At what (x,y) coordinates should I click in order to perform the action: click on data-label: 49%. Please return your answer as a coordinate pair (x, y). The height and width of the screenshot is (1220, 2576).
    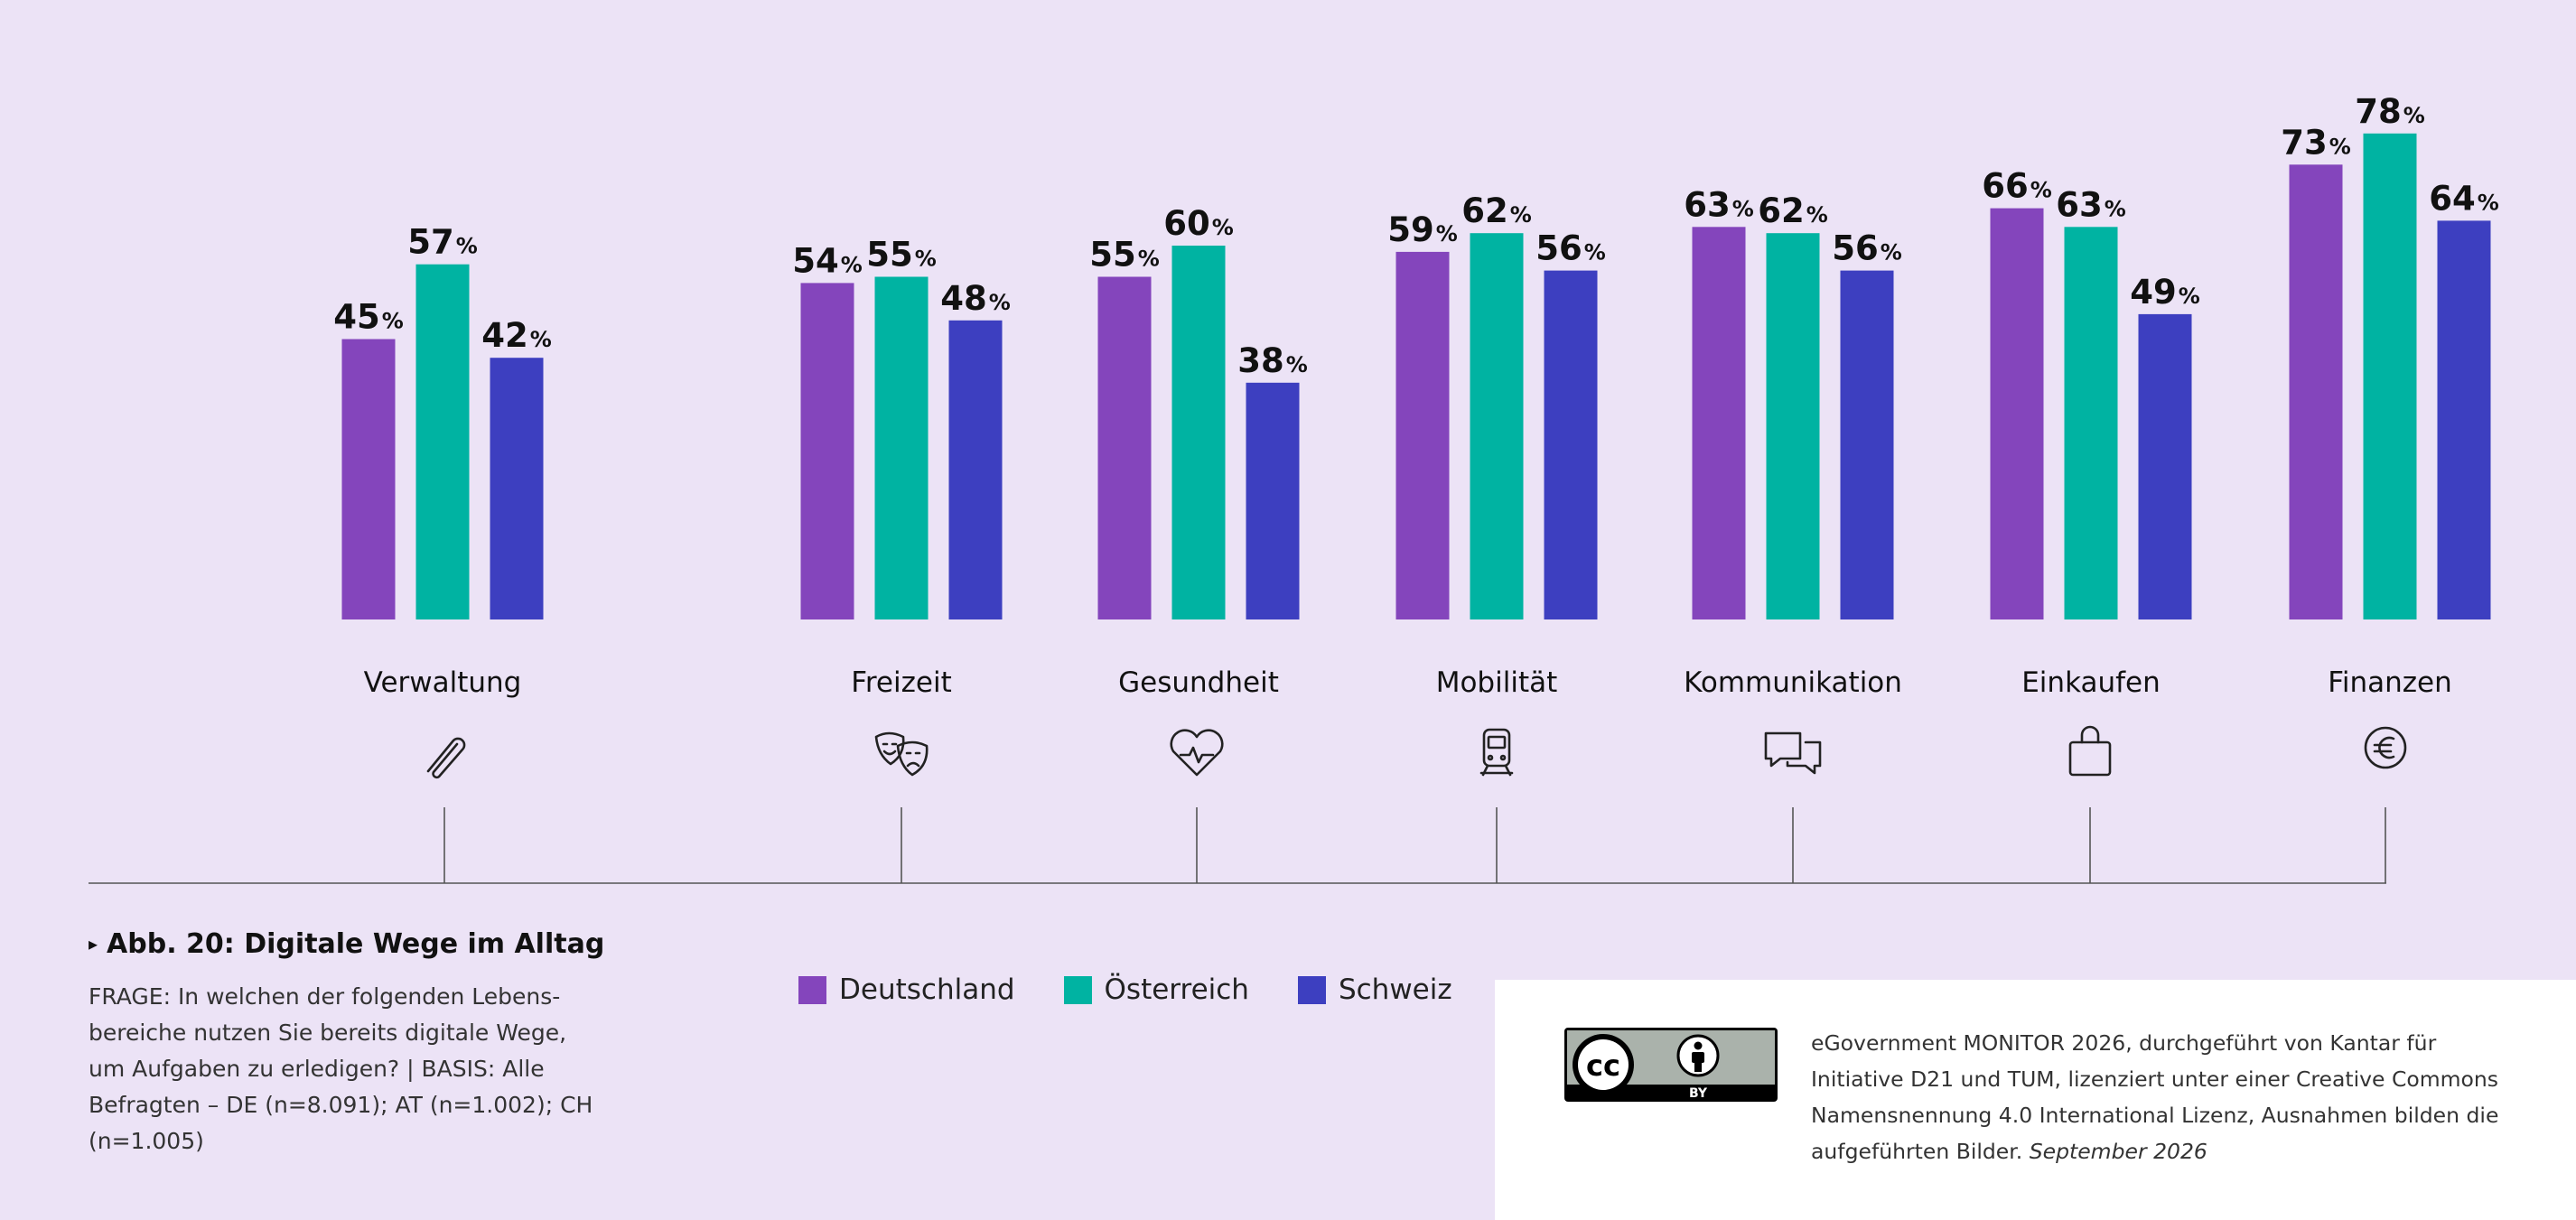
    Looking at the image, I should click on (2165, 292).